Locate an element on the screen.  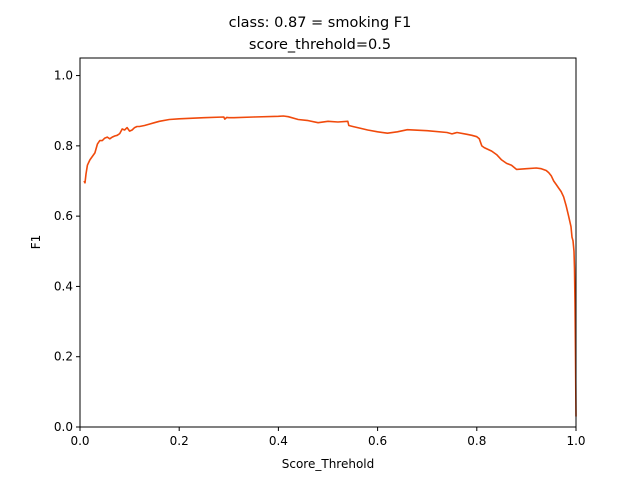
x-tick-label: 0.4 is located at coordinates (278, 441).